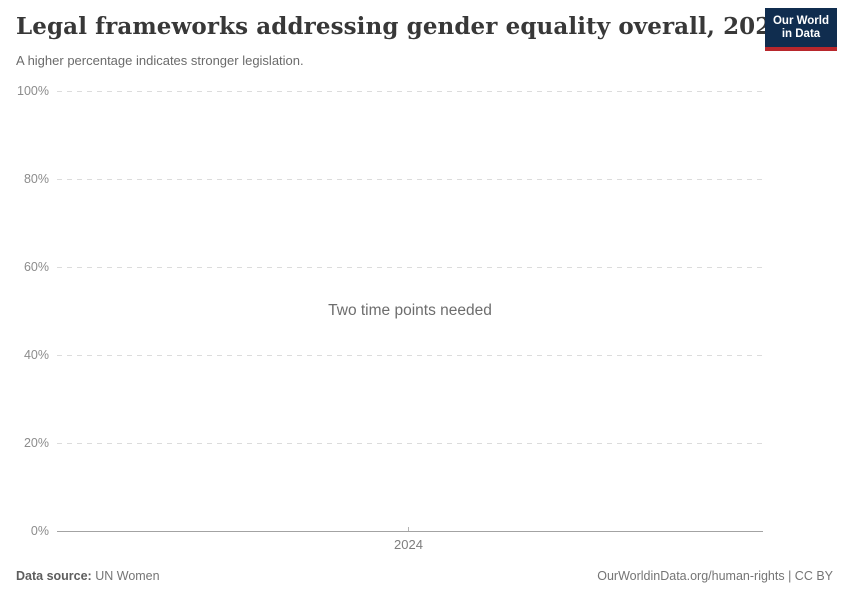 Image resolution: width=850 pixels, height=600 pixels. What do you see at coordinates (36, 179) in the screenshot?
I see `y-axis-tick-label: 80%` at bounding box center [36, 179].